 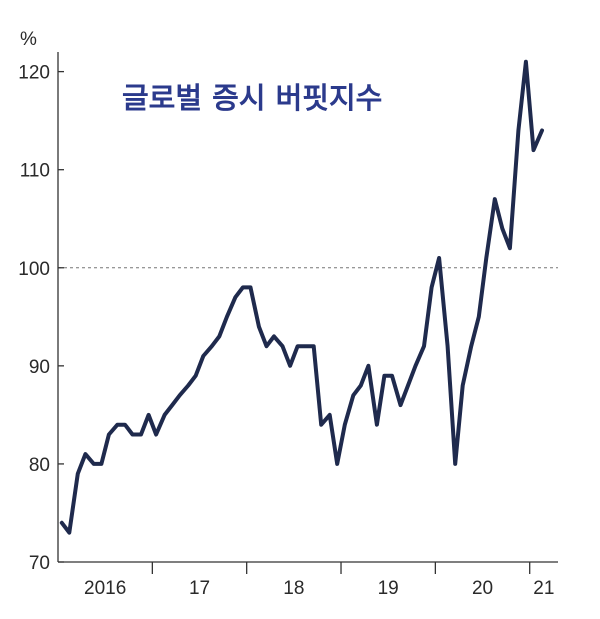 I want to click on chart-title: 글로벌 증시 버핏지수, so click(x=252, y=98).